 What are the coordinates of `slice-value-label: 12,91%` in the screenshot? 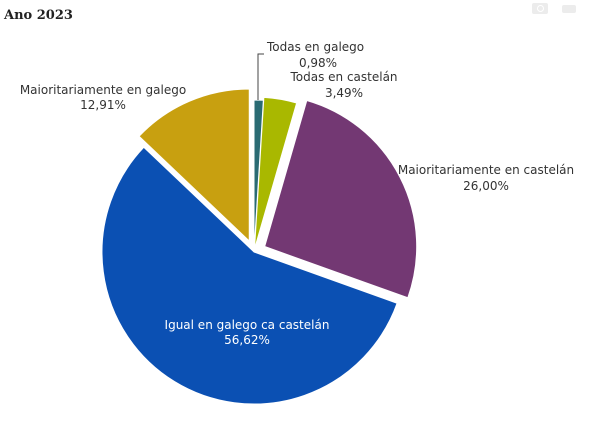 It's located at (103, 105).